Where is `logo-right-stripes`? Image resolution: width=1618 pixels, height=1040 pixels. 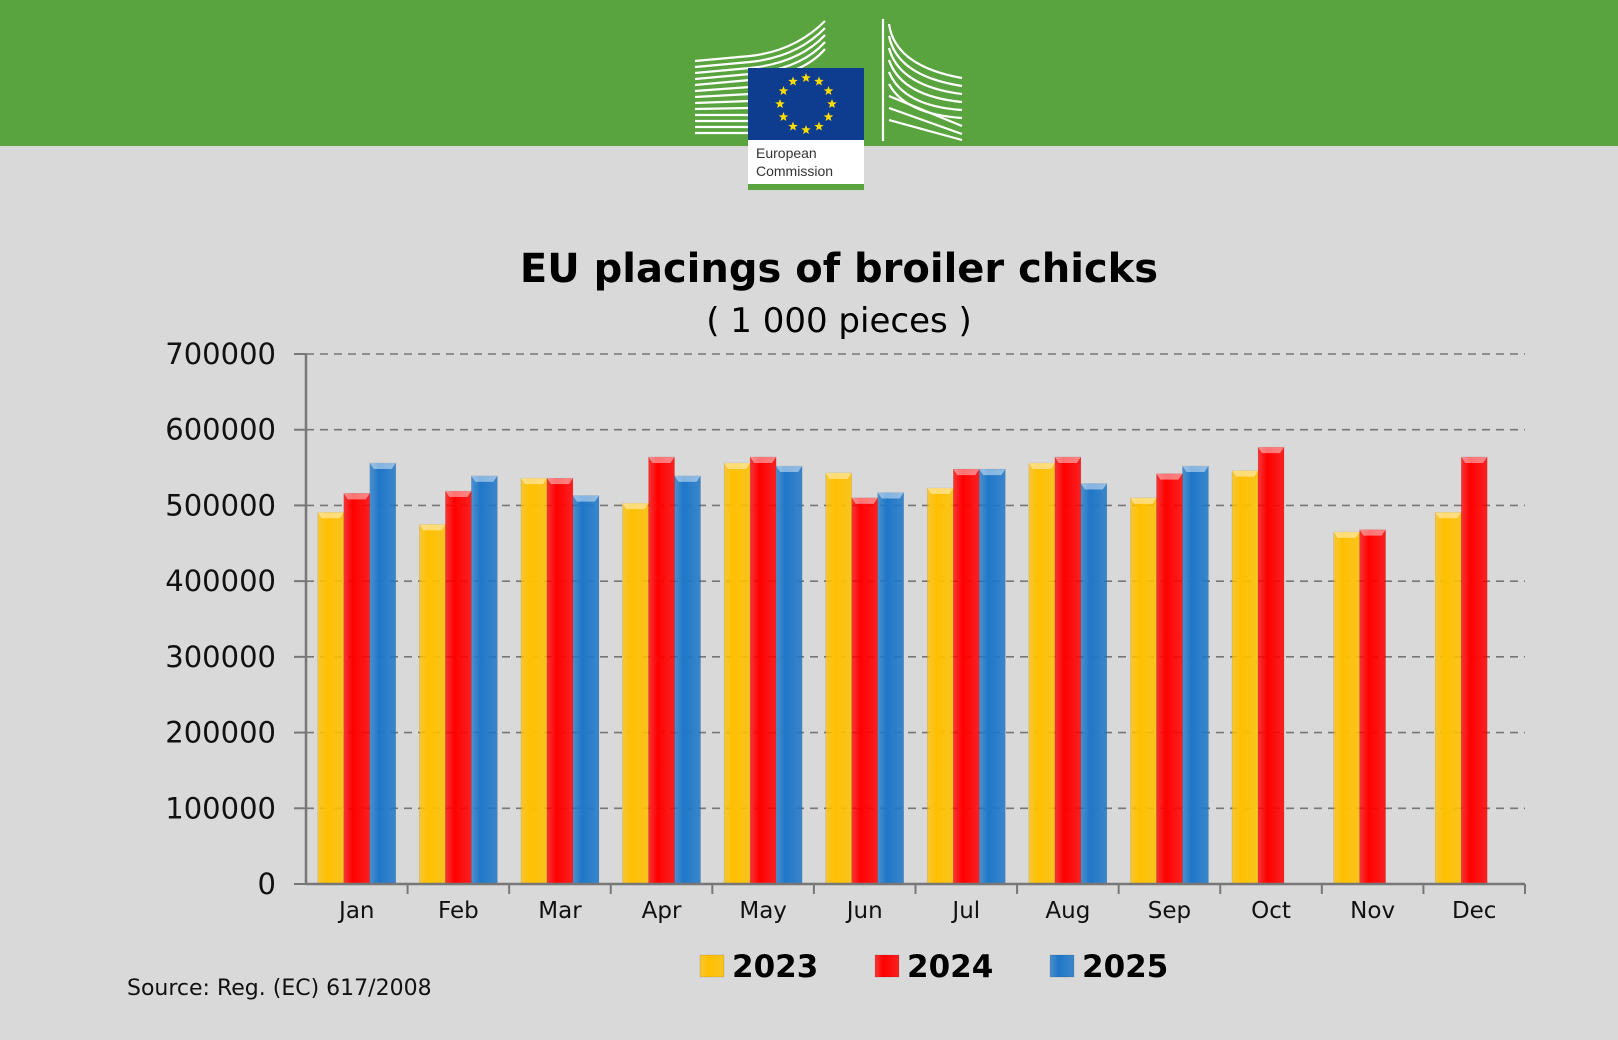
logo-right-stripes is located at coordinates (922, 80).